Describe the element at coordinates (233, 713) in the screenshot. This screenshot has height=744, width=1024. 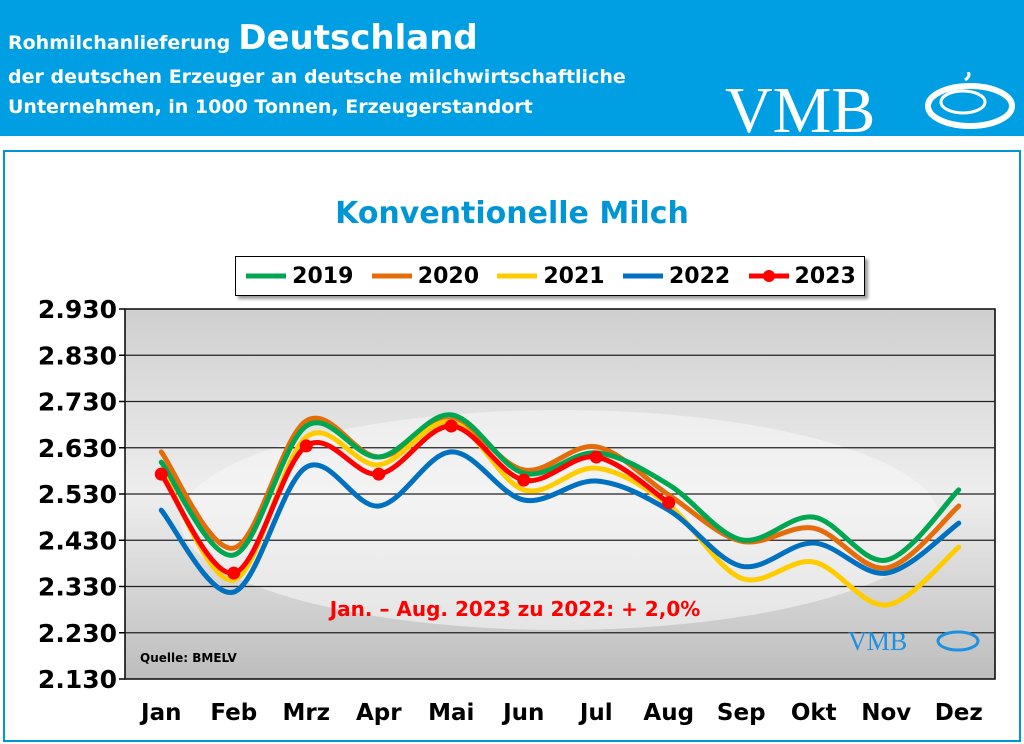
I see `x-tick-label: Feb` at that location.